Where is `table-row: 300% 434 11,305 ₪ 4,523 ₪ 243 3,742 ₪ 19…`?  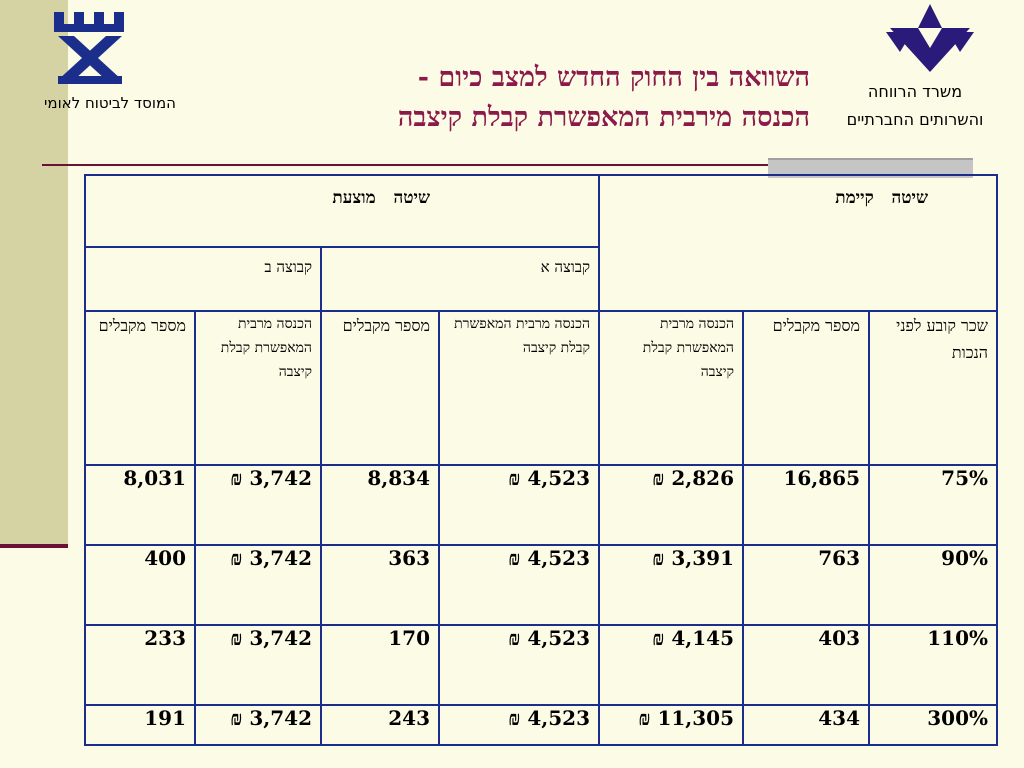
table-row: 300% 434 11,305 ₪ 4,523 ₪ 243 3,742 ₪ 19… is located at coordinates (541, 725).